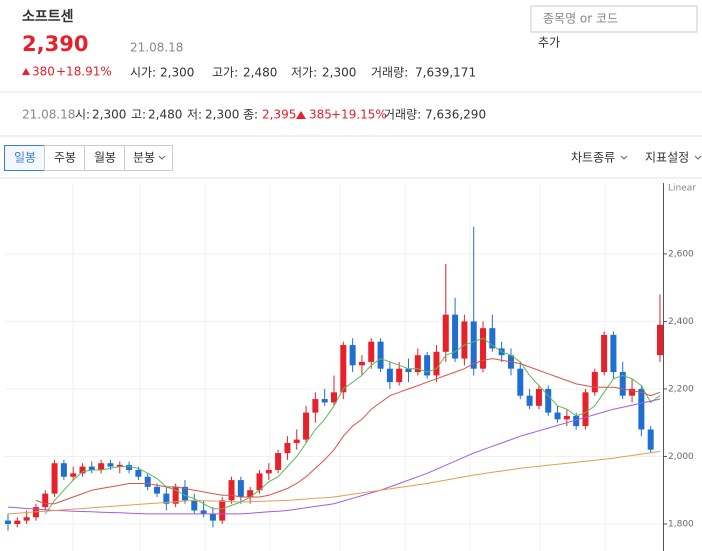  What do you see at coordinates (389, 73) in the screenshot?
I see `stat-label: 거래량:` at bounding box center [389, 73].